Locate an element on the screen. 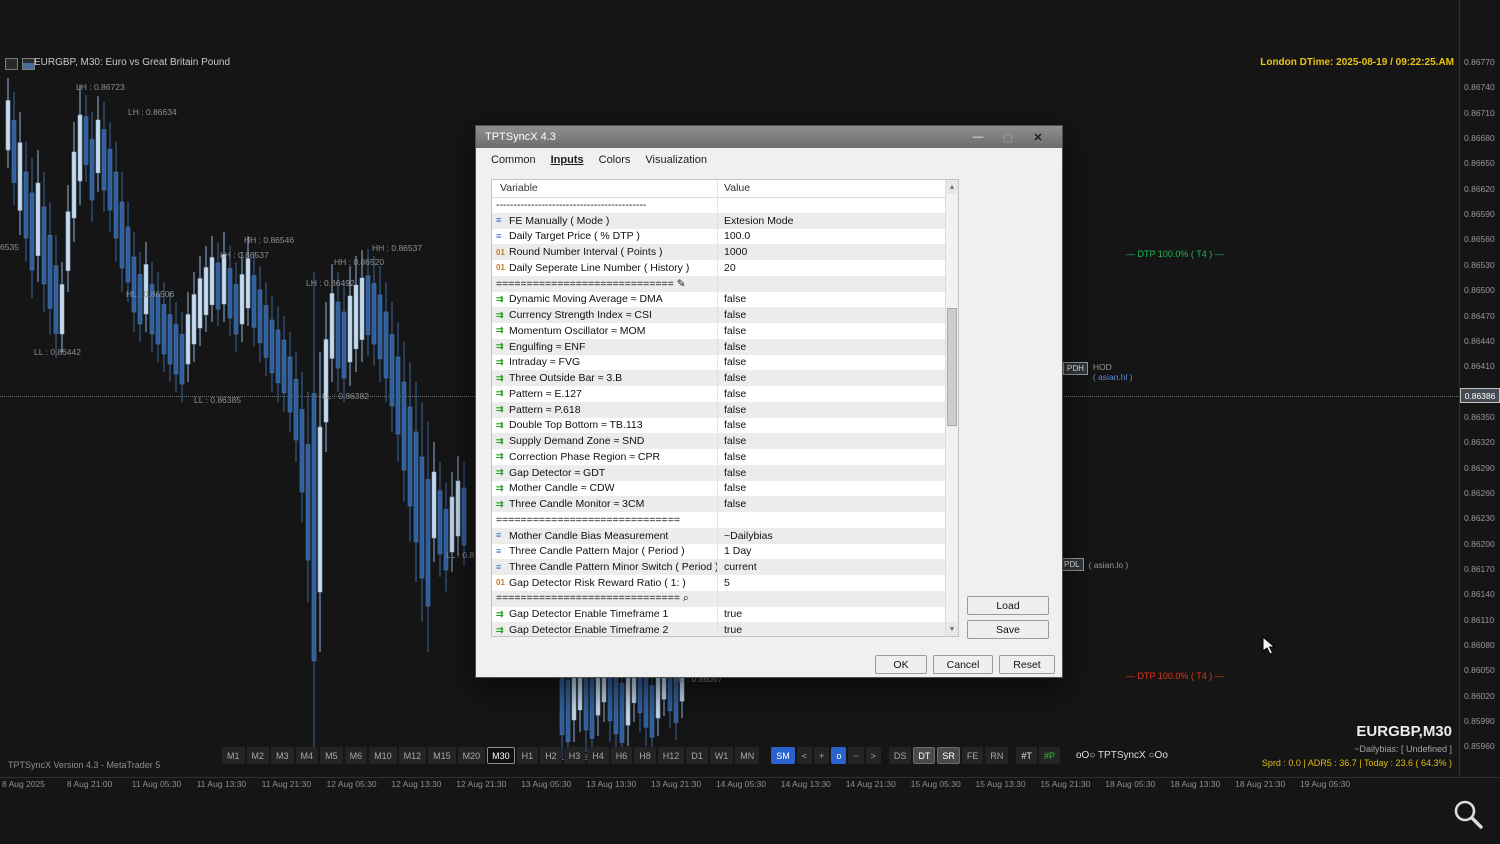 Image resolution: width=1500 pixels, height=844 pixels. variable-cell: ≡ Daily Target Price ( % DTP ) is located at coordinates (605, 236).